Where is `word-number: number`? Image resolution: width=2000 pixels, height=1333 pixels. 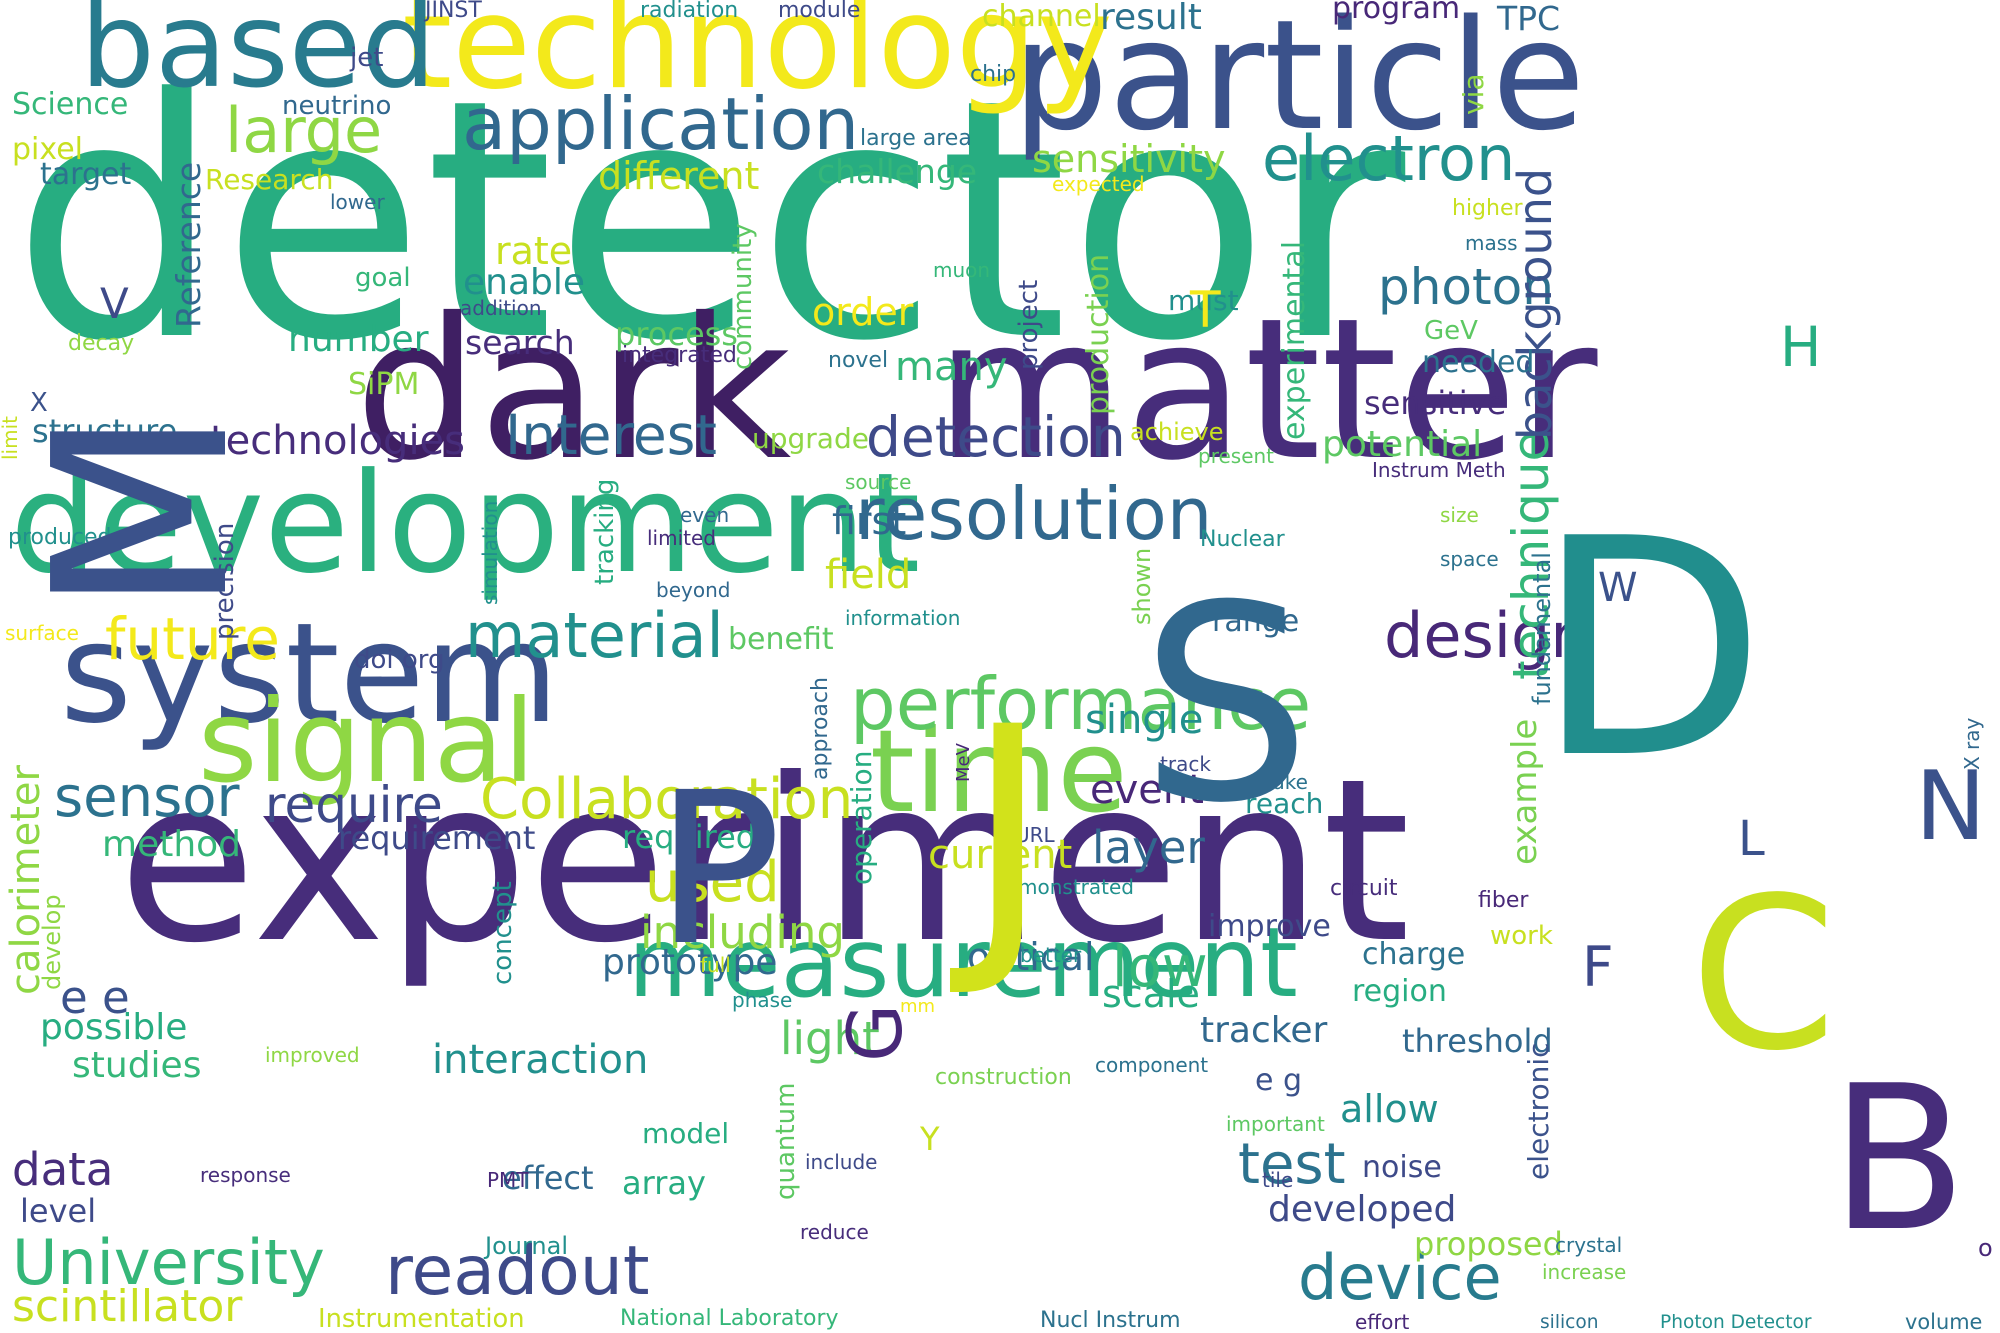 word-number: number is located at coordinates (358, 339).